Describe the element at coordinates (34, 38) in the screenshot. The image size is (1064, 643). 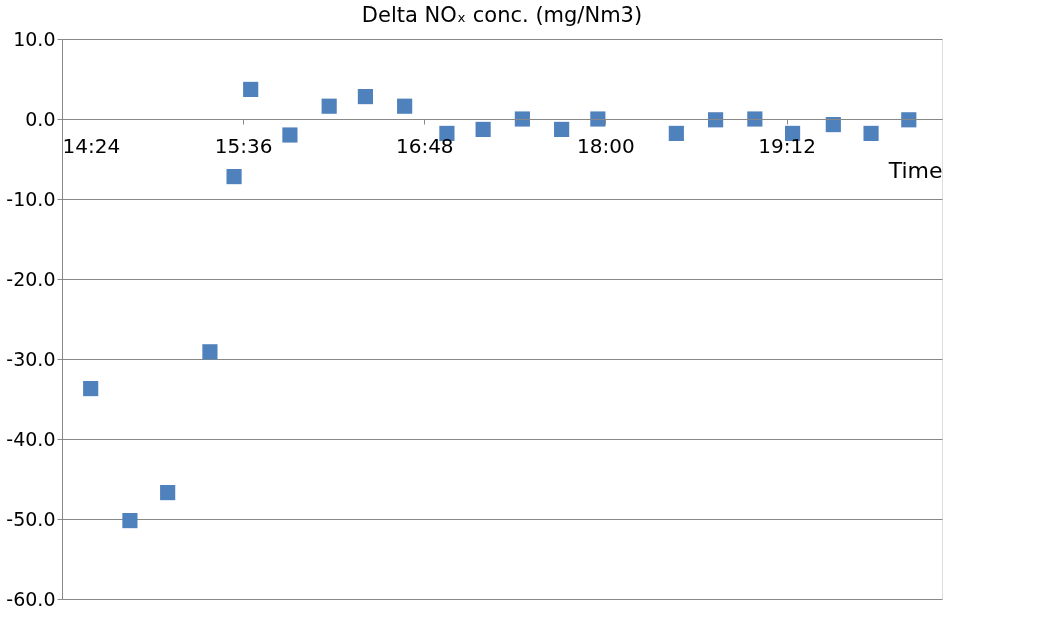
I see `y-tick-label: 10.0` at that location.